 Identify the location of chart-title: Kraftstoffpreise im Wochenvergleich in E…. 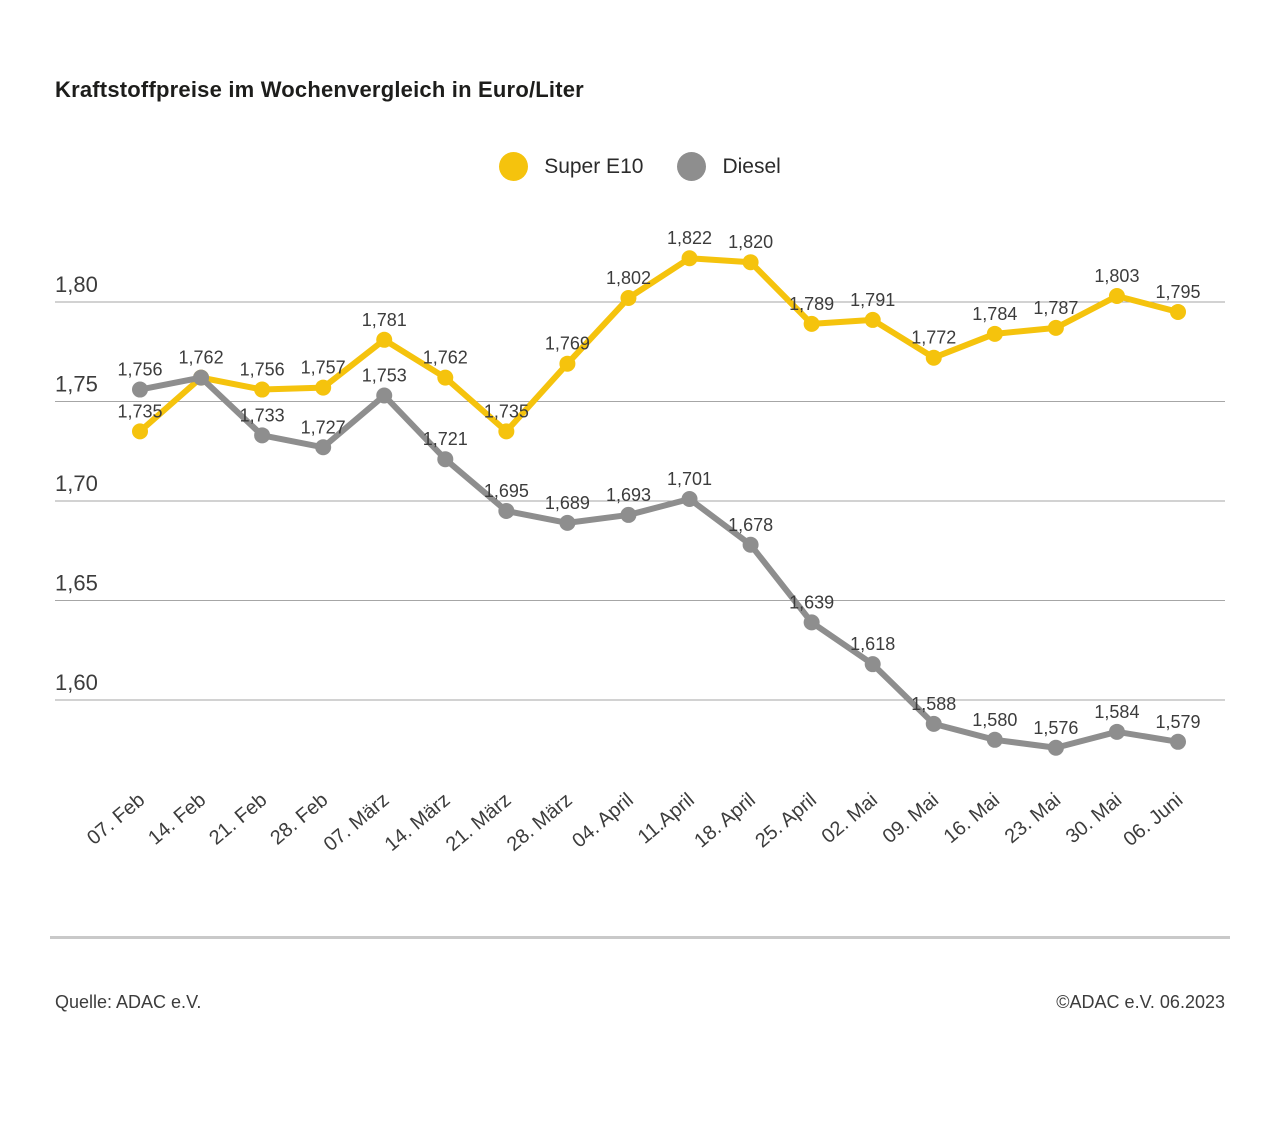
(319, 89).